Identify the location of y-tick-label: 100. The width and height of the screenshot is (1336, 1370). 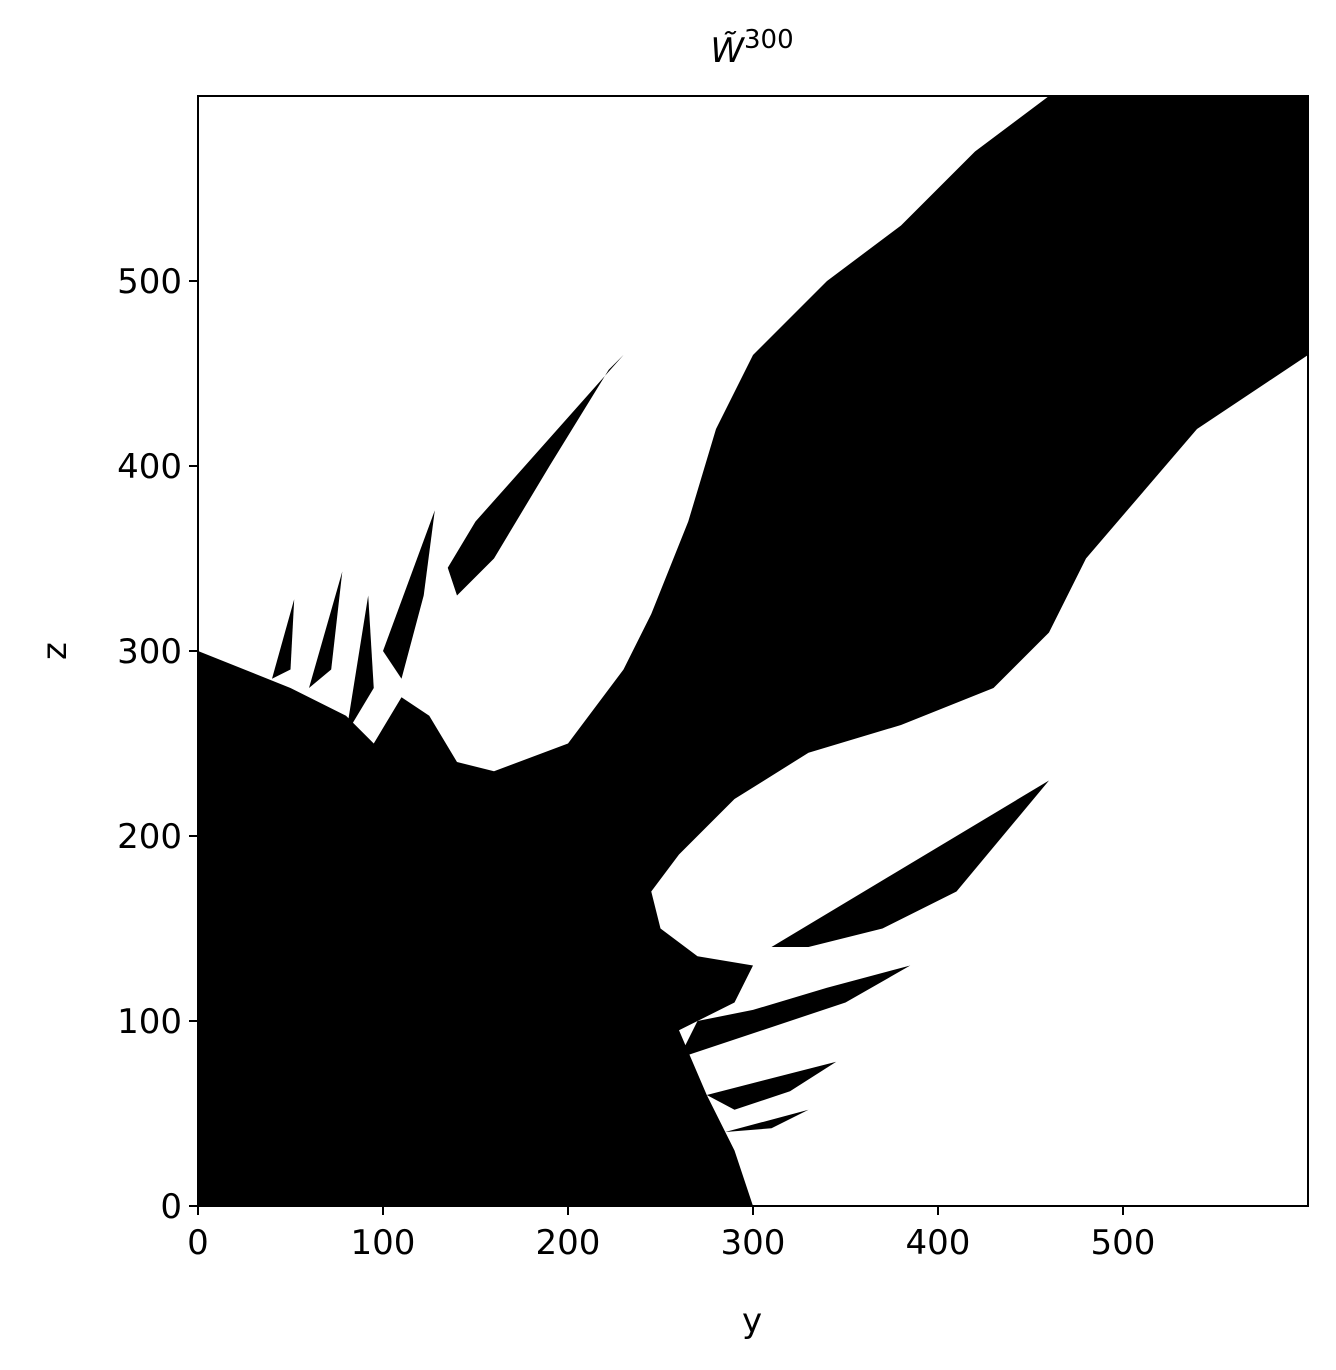
(149, 1022).